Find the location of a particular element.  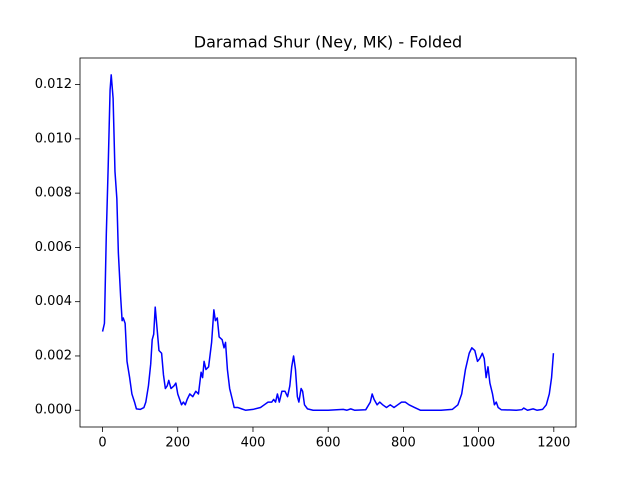

chart-title: Daramad Shur (Ney, MK) - Folded is located at coordinates (328, 42).